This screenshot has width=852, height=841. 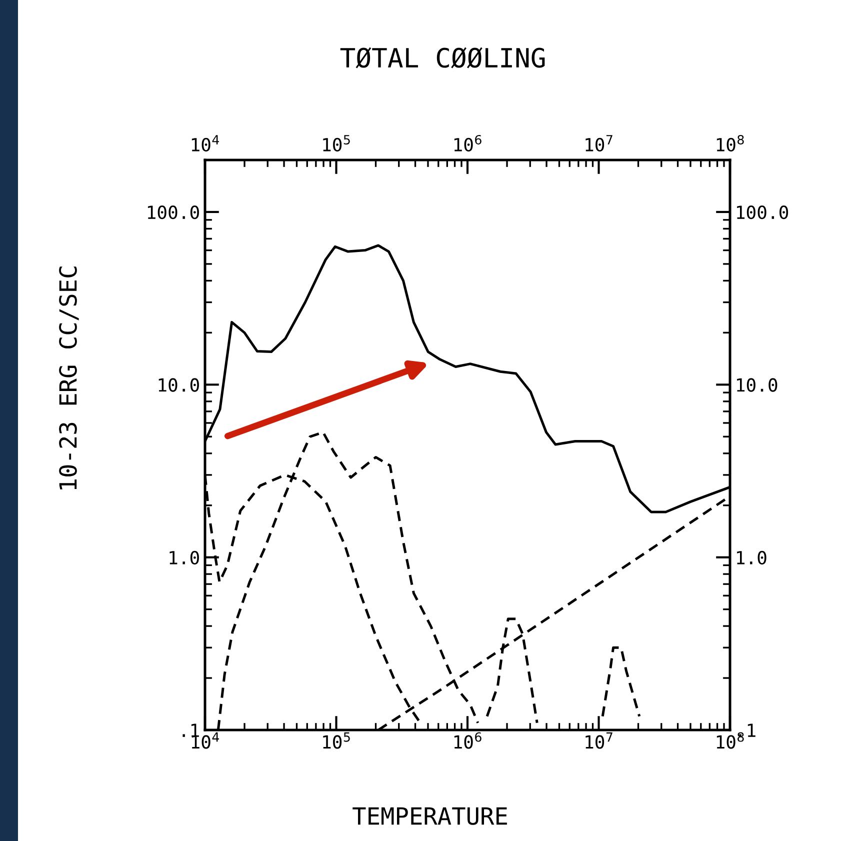 I want to click on y-tick-label: 10.0, so click(x=178, y=385).